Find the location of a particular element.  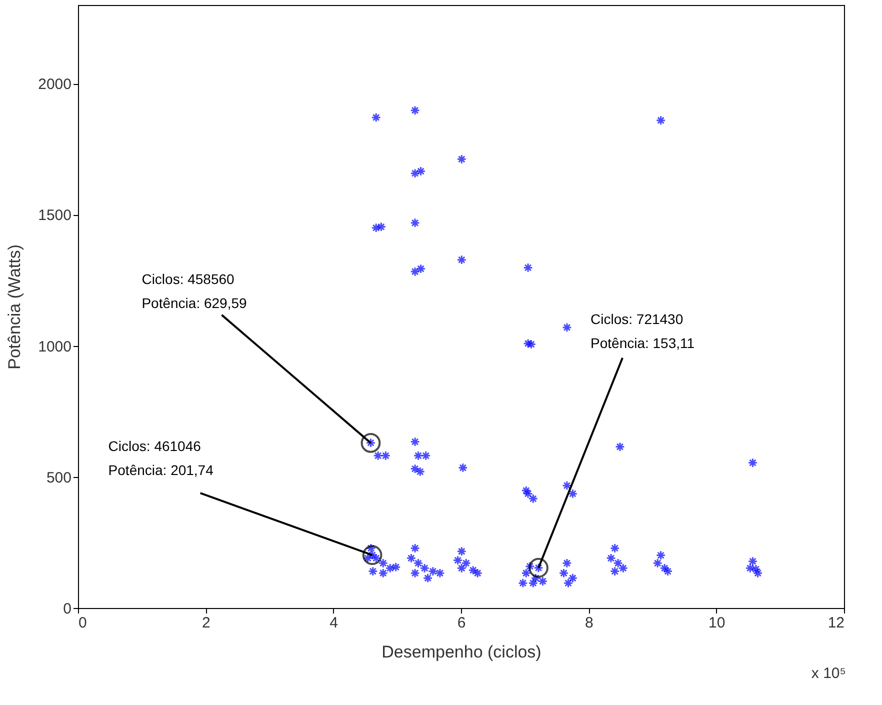

x-axis-title: Desempenho (ciclos) is located at coordinates (462, 652).